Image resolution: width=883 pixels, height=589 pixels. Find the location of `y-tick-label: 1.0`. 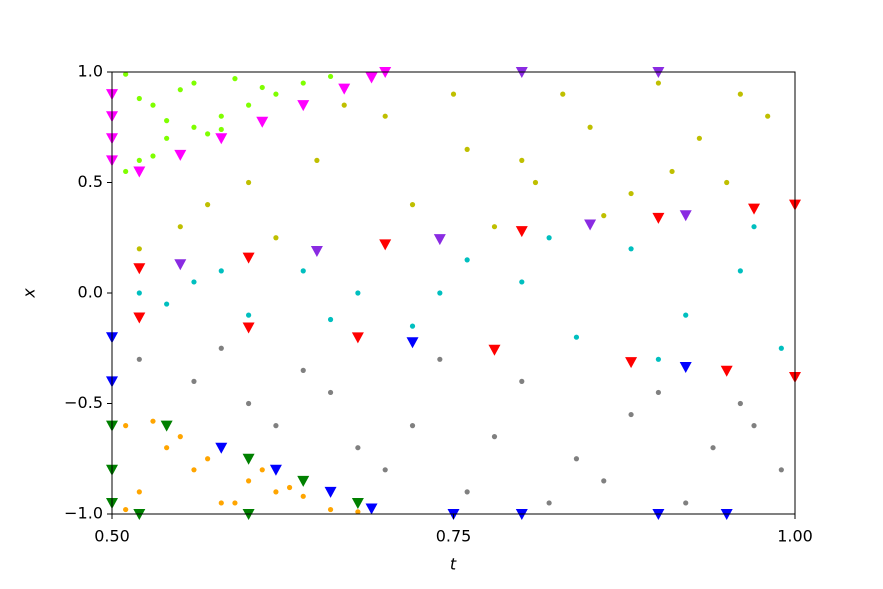

y-tick-label: 1.0 is located at coordinates (90, 71).